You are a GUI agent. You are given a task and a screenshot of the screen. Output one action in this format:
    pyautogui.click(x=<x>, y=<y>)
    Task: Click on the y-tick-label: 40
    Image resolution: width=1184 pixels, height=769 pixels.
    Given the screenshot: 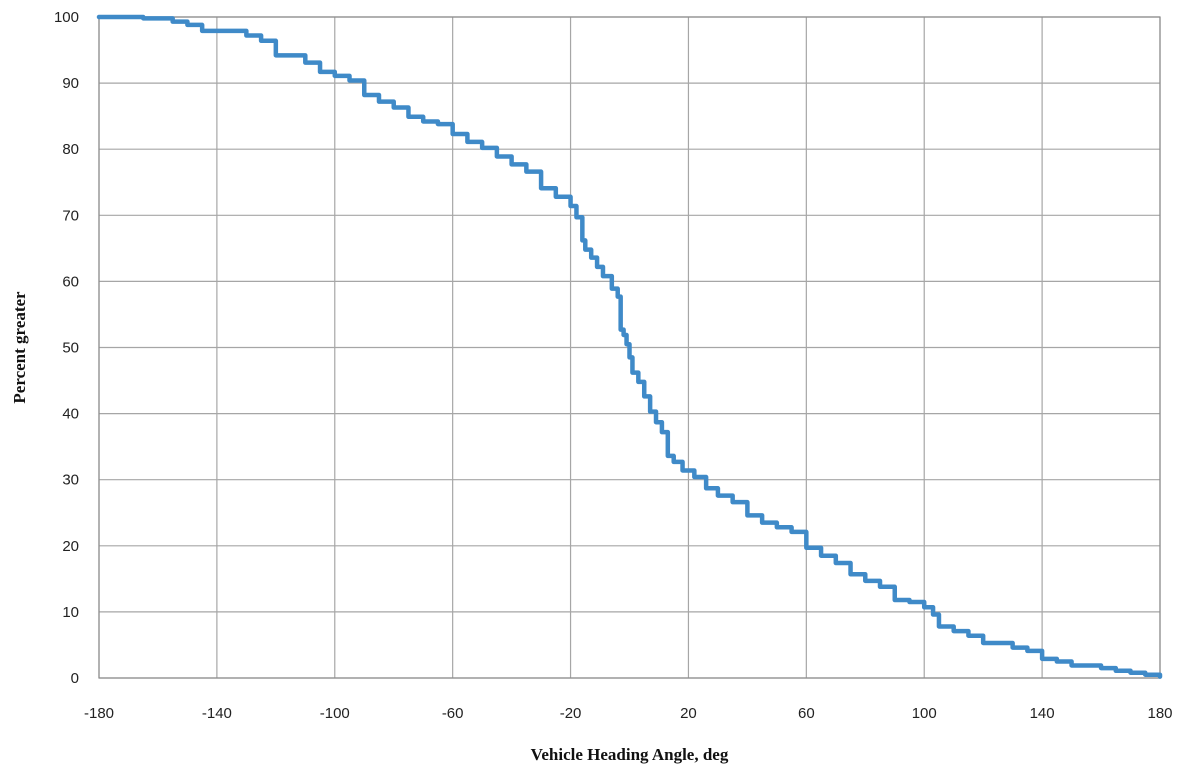 What is the action you would take?
    pyautogui.click(x=70, y=414)
    